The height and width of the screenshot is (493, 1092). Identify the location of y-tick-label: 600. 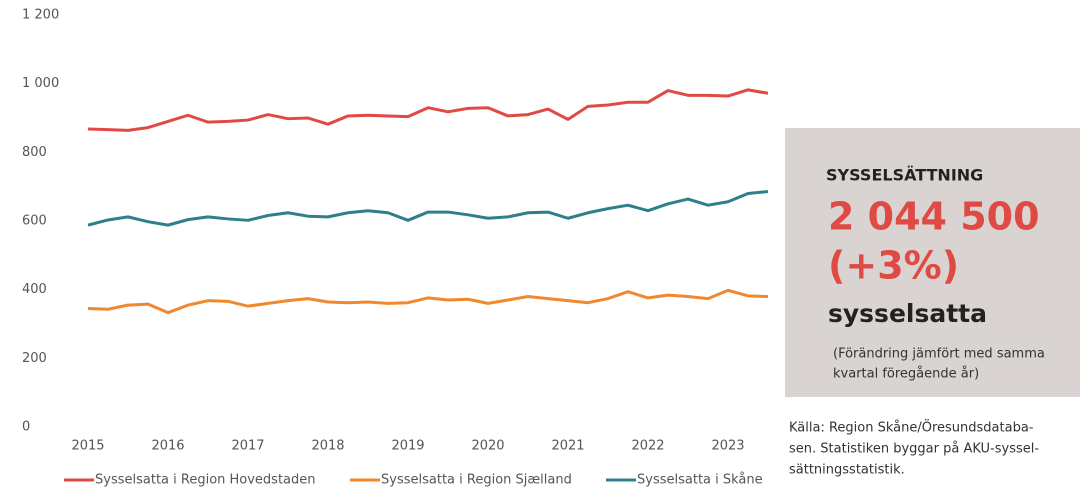
(34, 221).